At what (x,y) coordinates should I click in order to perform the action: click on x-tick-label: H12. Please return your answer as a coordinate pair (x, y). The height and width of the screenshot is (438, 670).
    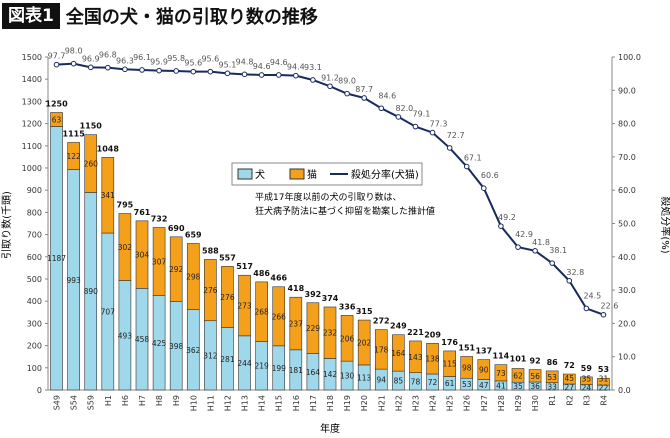
    Looking at the image, I should click on (227, 403).